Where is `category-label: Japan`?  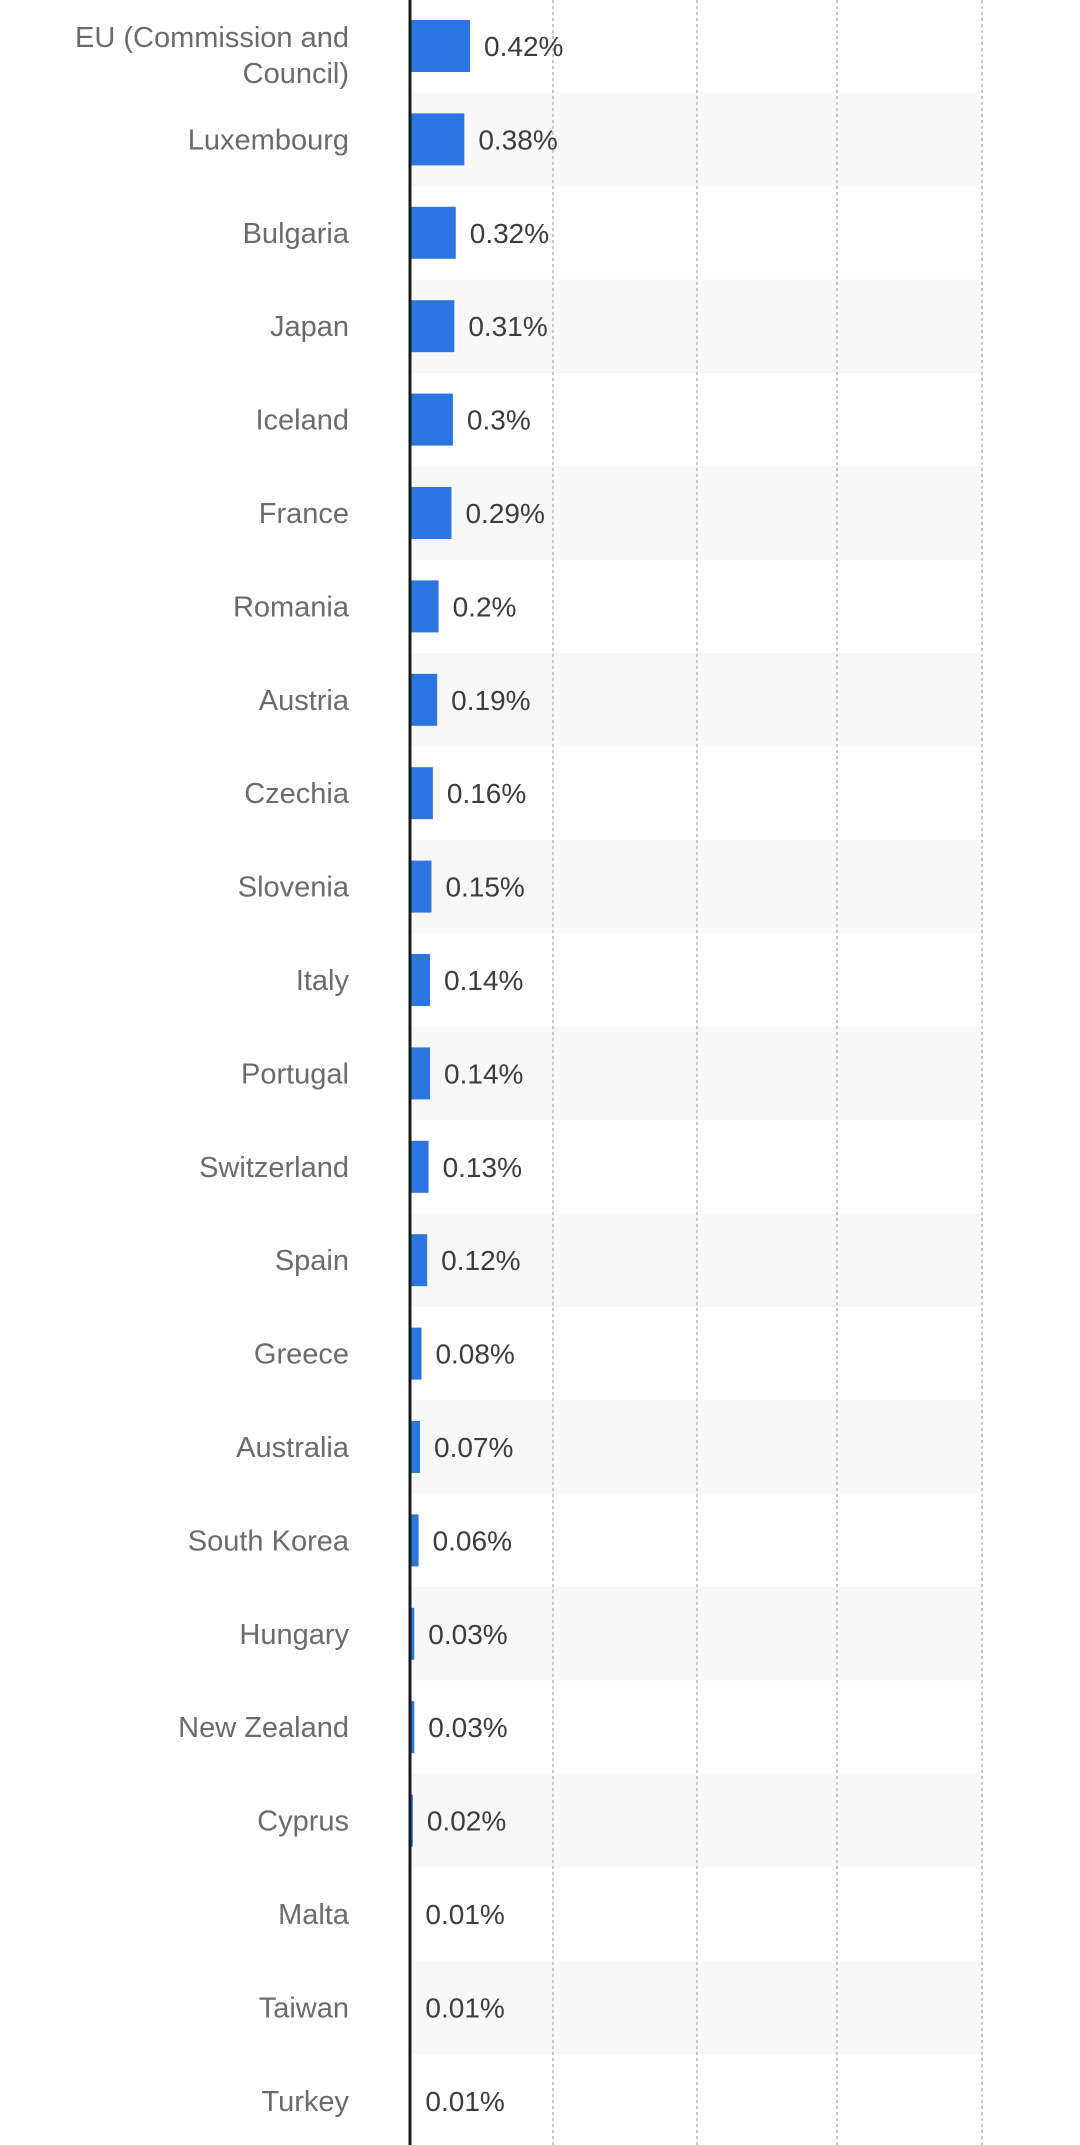 category-label: Japan is located at coordinates (309, 327).